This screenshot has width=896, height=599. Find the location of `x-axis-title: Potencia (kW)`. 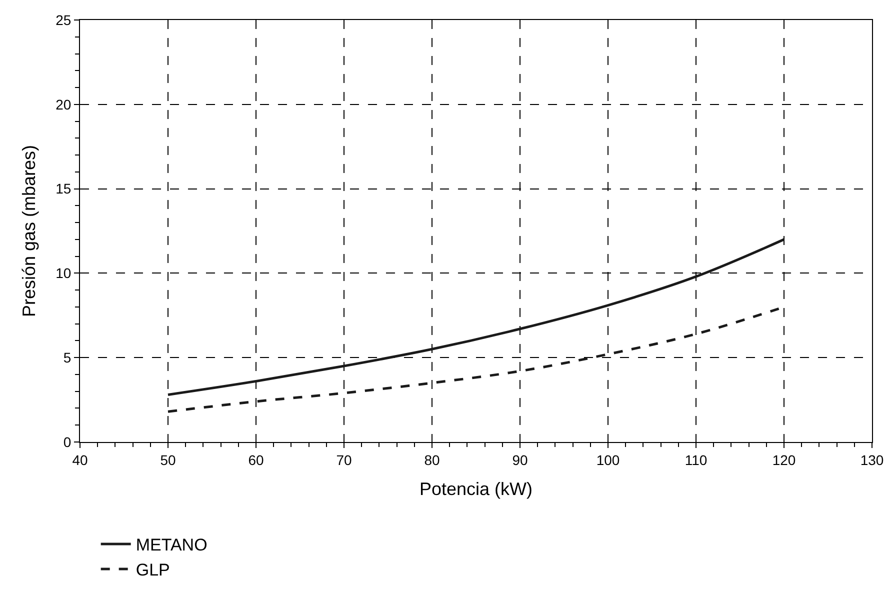

x-axis-title: Potencia (kW) is located at coordinates (476, 488).